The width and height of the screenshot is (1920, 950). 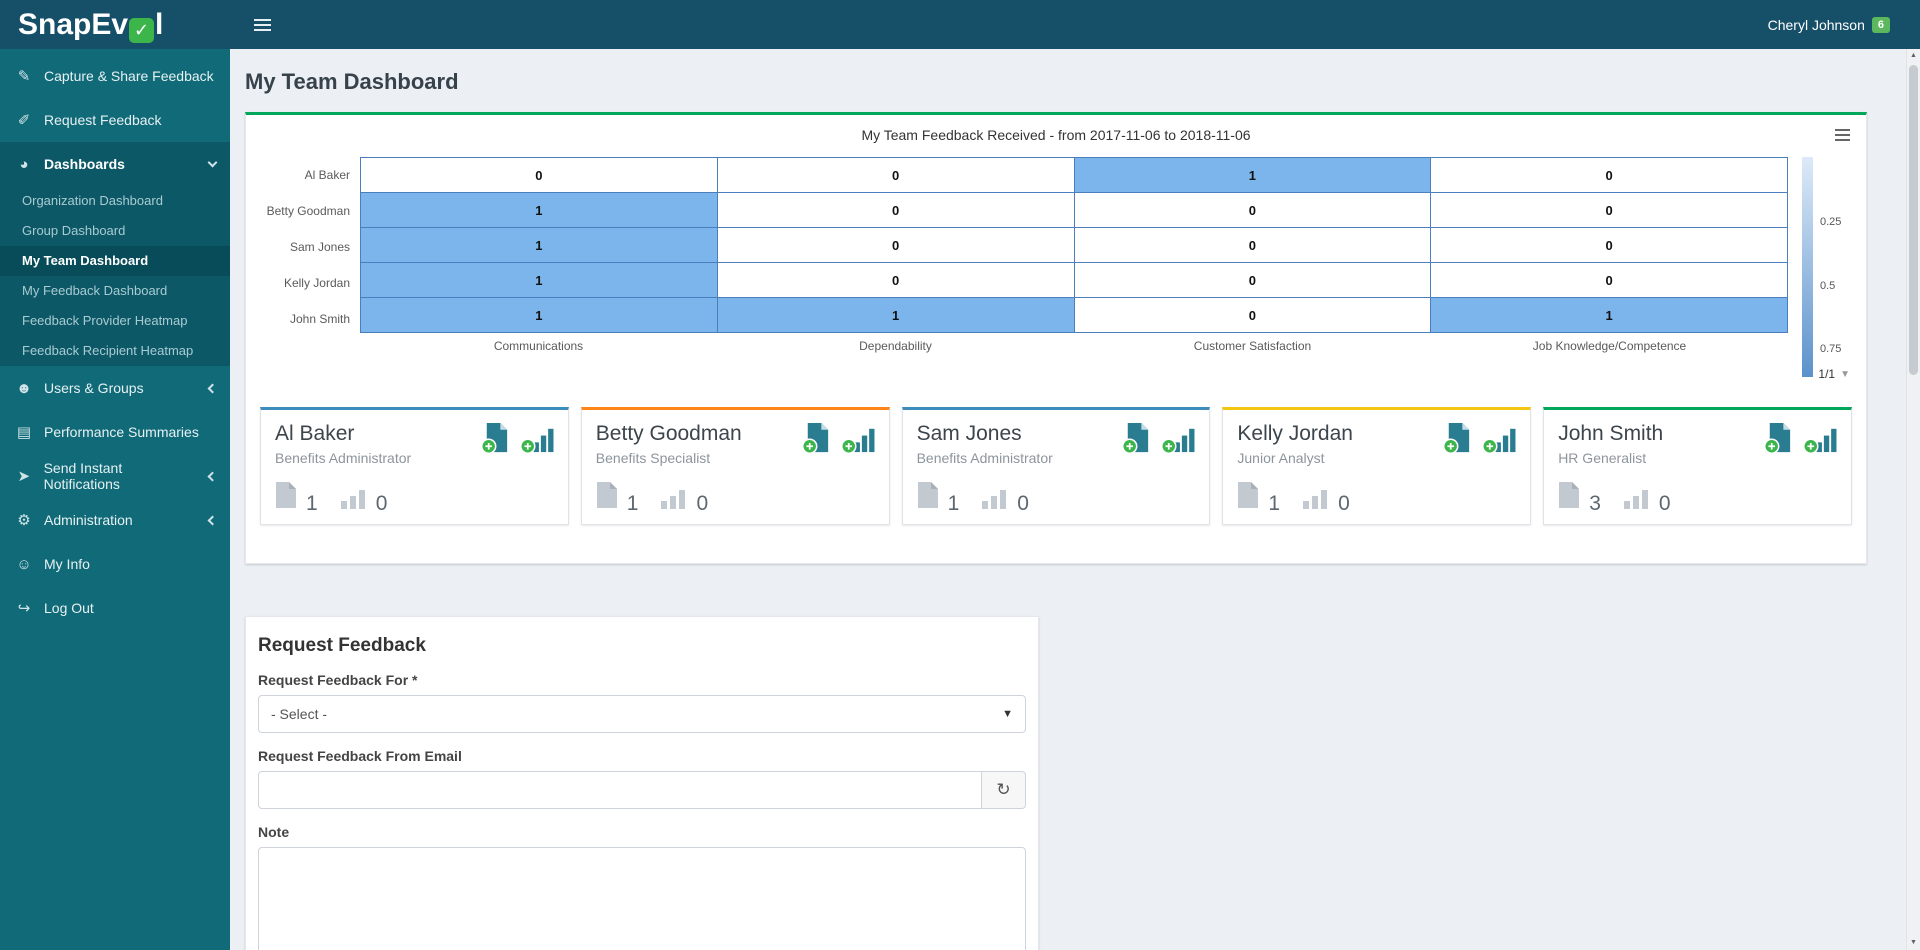 I want to click on sidebar-item-users-groups: ☻ Users & Groups, so click(x=115, y=388).